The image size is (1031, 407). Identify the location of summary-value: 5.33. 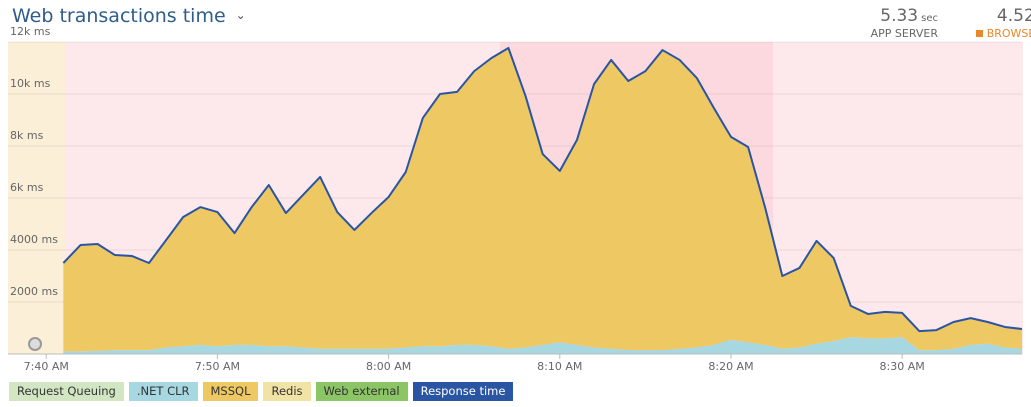
(899, 16).